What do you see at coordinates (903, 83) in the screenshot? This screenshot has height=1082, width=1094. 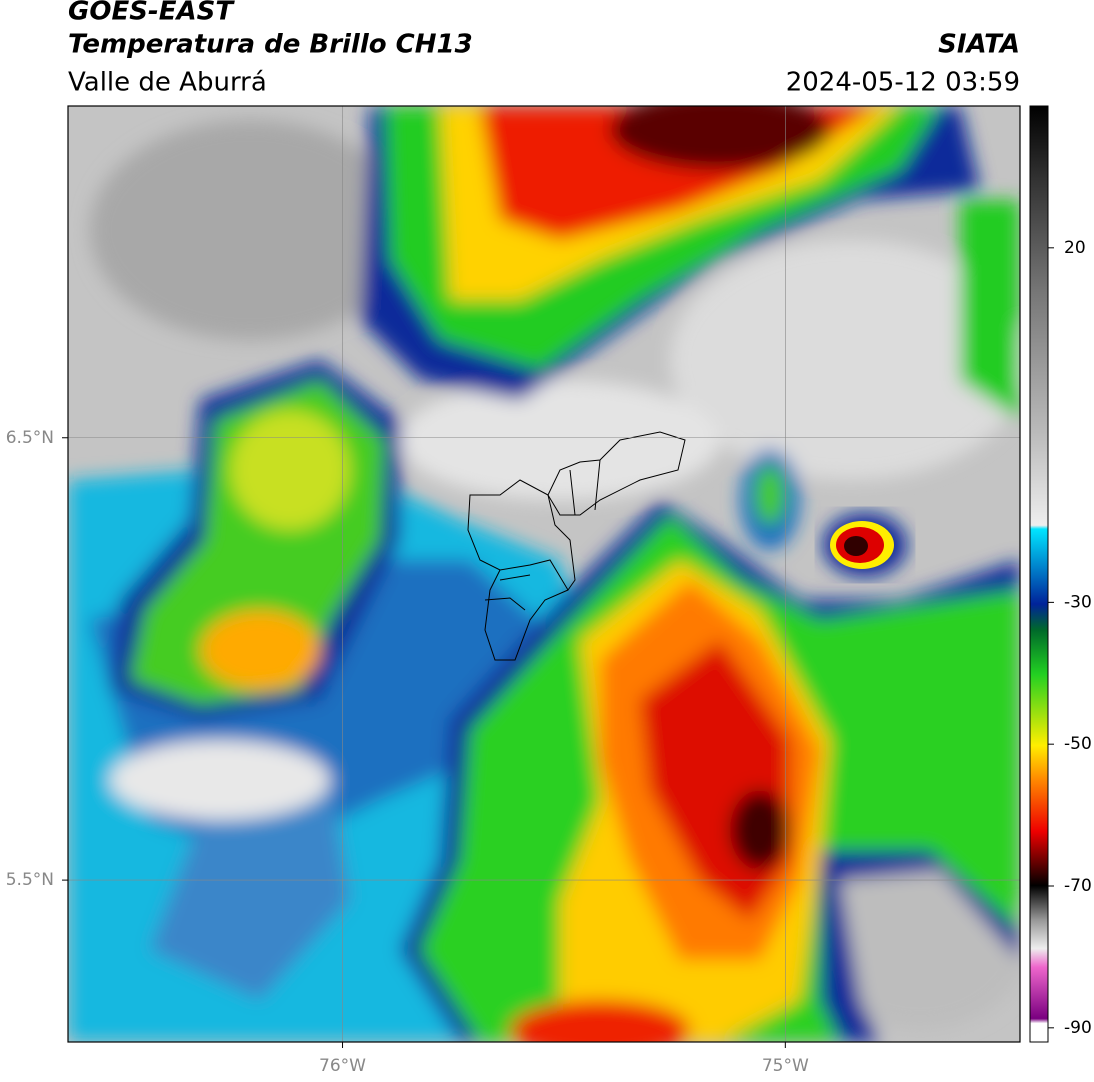 I see `datetime: 2024-05-12 03:59` at bounding box center [903, 83].